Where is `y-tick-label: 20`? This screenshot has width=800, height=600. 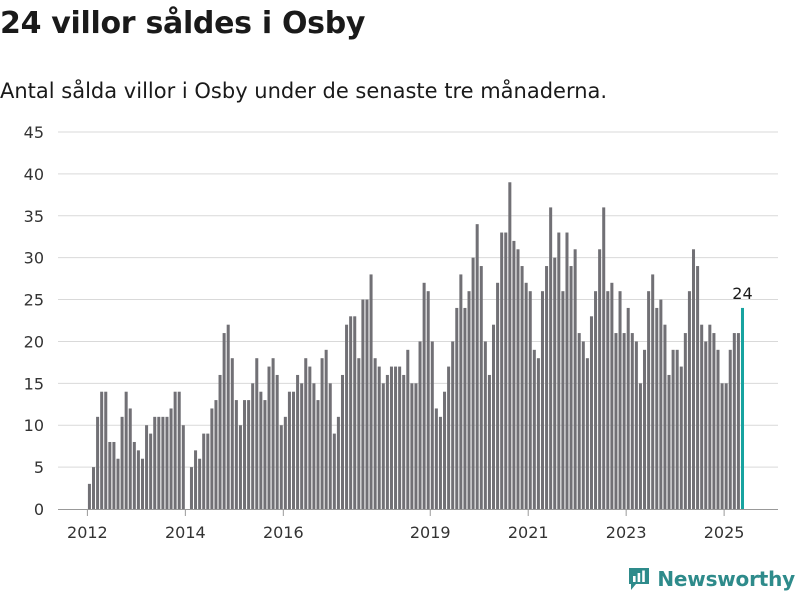
y-tick-label: 20 is located at coordinates (34, 341).